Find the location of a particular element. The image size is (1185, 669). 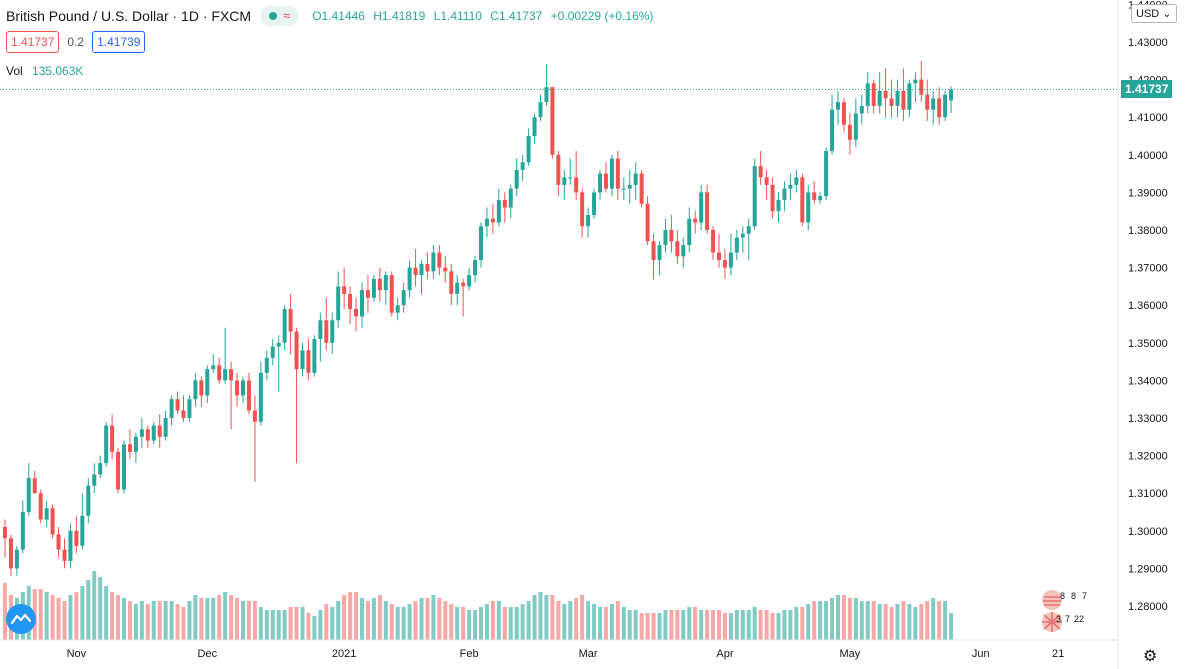

price-tick-label: 1.40000 is located at coordinates (1148, 156).